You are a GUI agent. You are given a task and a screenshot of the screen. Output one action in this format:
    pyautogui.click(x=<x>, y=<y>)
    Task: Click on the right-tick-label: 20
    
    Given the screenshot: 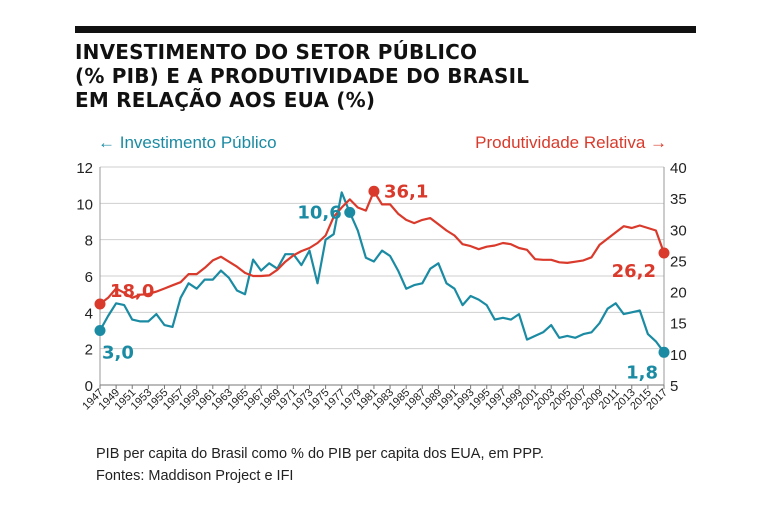 What is the action you would take?
    pyautogui.click(x=678, y=293)
    